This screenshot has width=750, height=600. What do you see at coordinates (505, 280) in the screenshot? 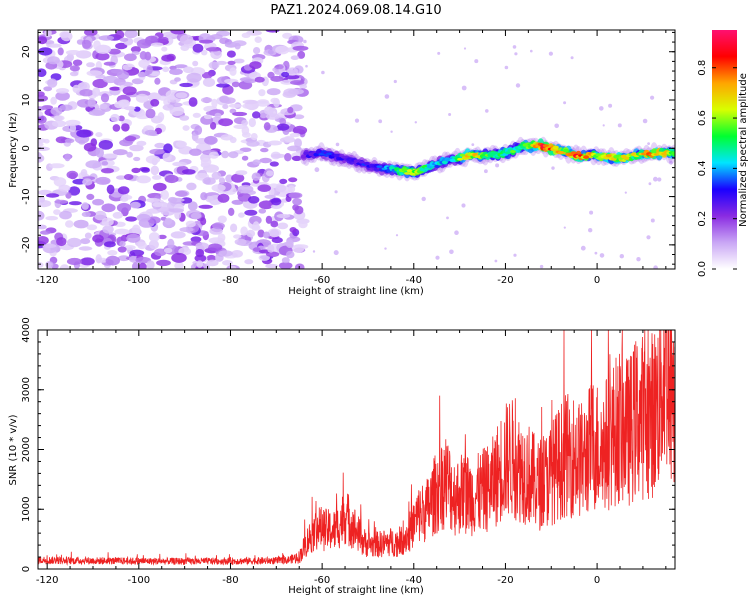
I see `x-tick-label: -20` at bounding box center [505, 280].